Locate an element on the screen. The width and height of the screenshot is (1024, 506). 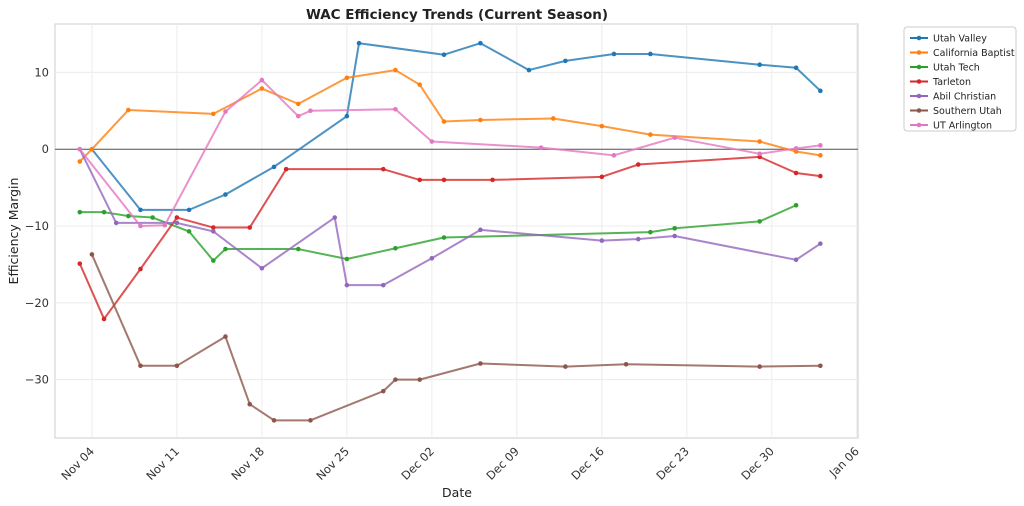
legend-item: California Baptist is located at coordinates (962, 53).